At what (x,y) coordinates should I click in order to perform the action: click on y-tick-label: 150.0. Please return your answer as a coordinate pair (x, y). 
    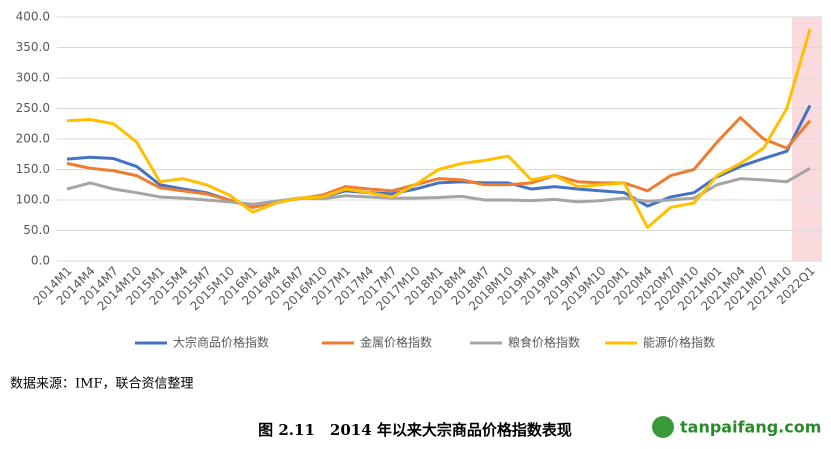
    Looking at the image, I should click on (33, 169).